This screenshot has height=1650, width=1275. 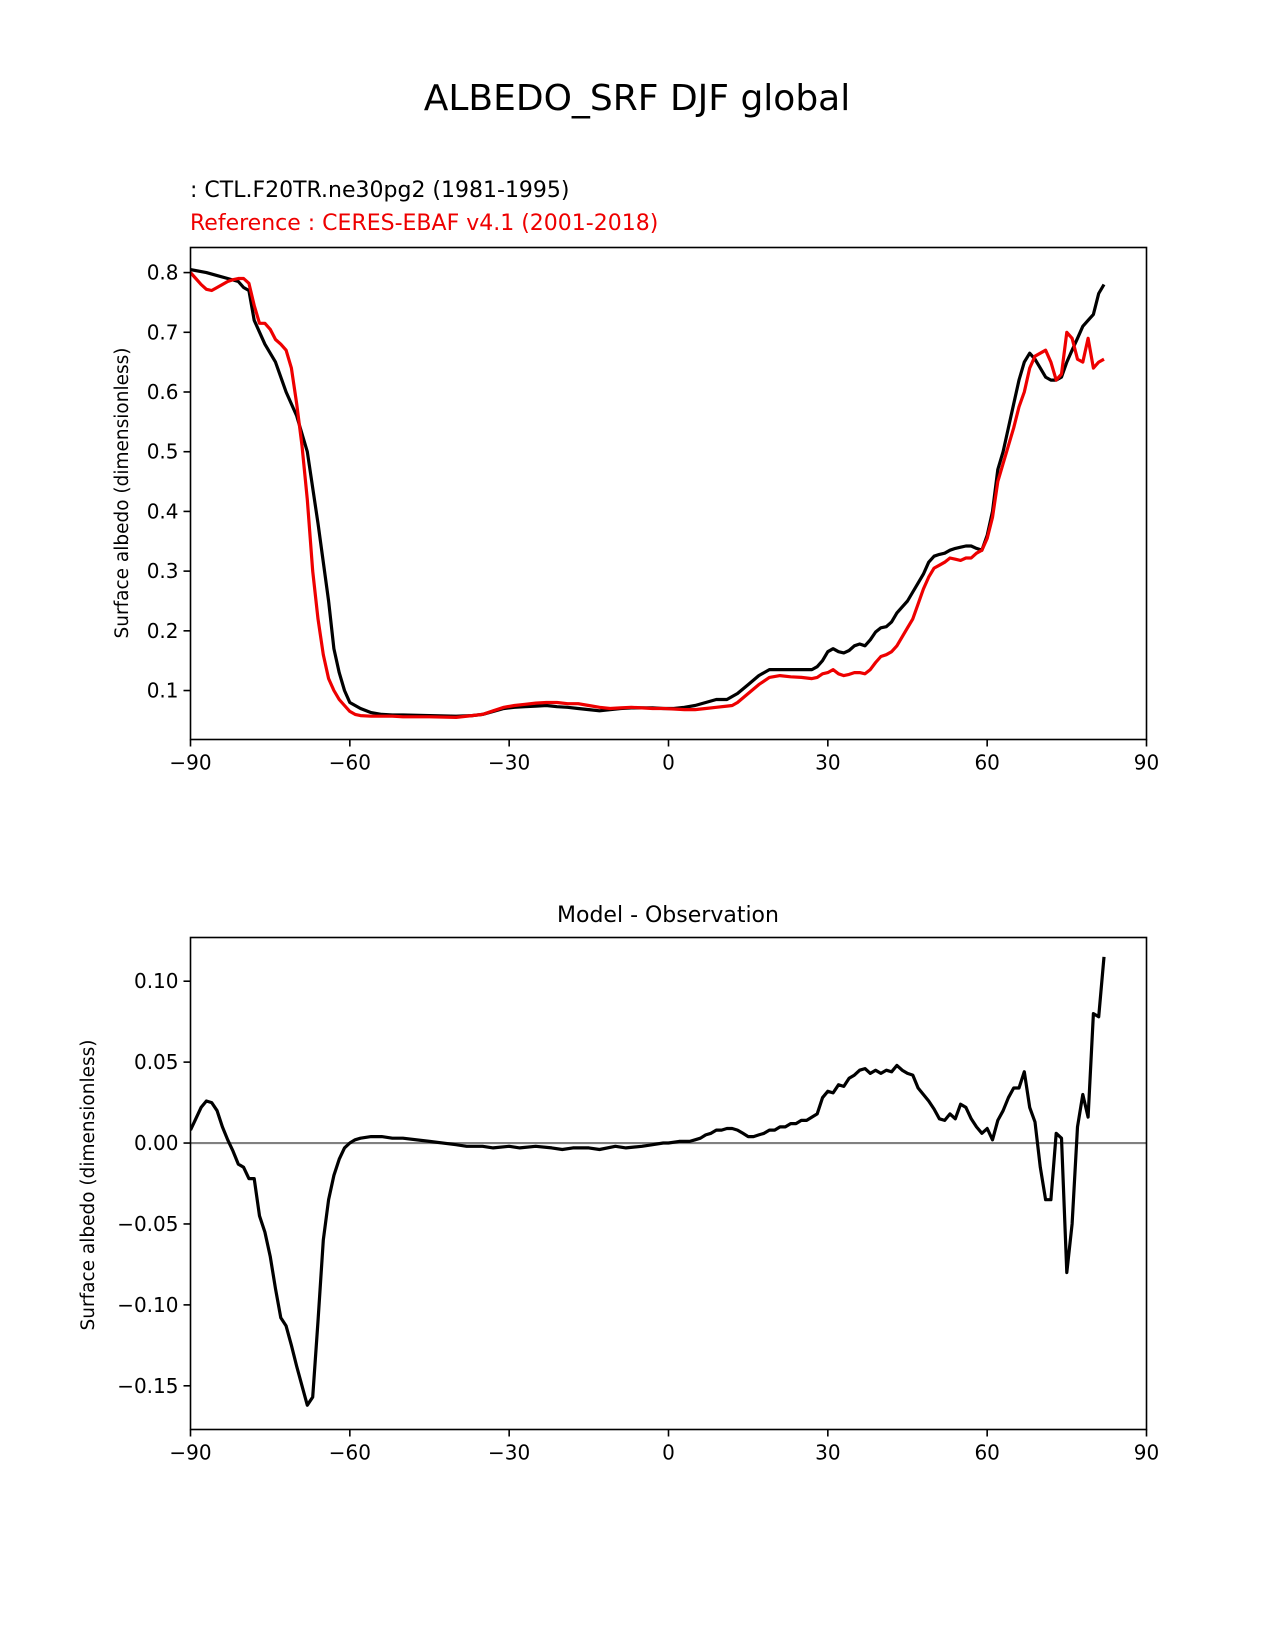 What do you see at coordinates (163, 332) in the screenshot?
I see `y-tick-label: 0.7` at bounding box center [163, 332].